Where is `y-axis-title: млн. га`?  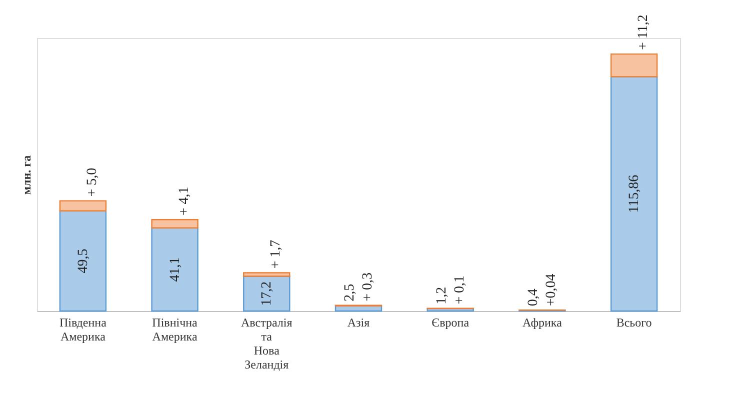
y-axis-title: млн. га is located at coordinates (27, 175).